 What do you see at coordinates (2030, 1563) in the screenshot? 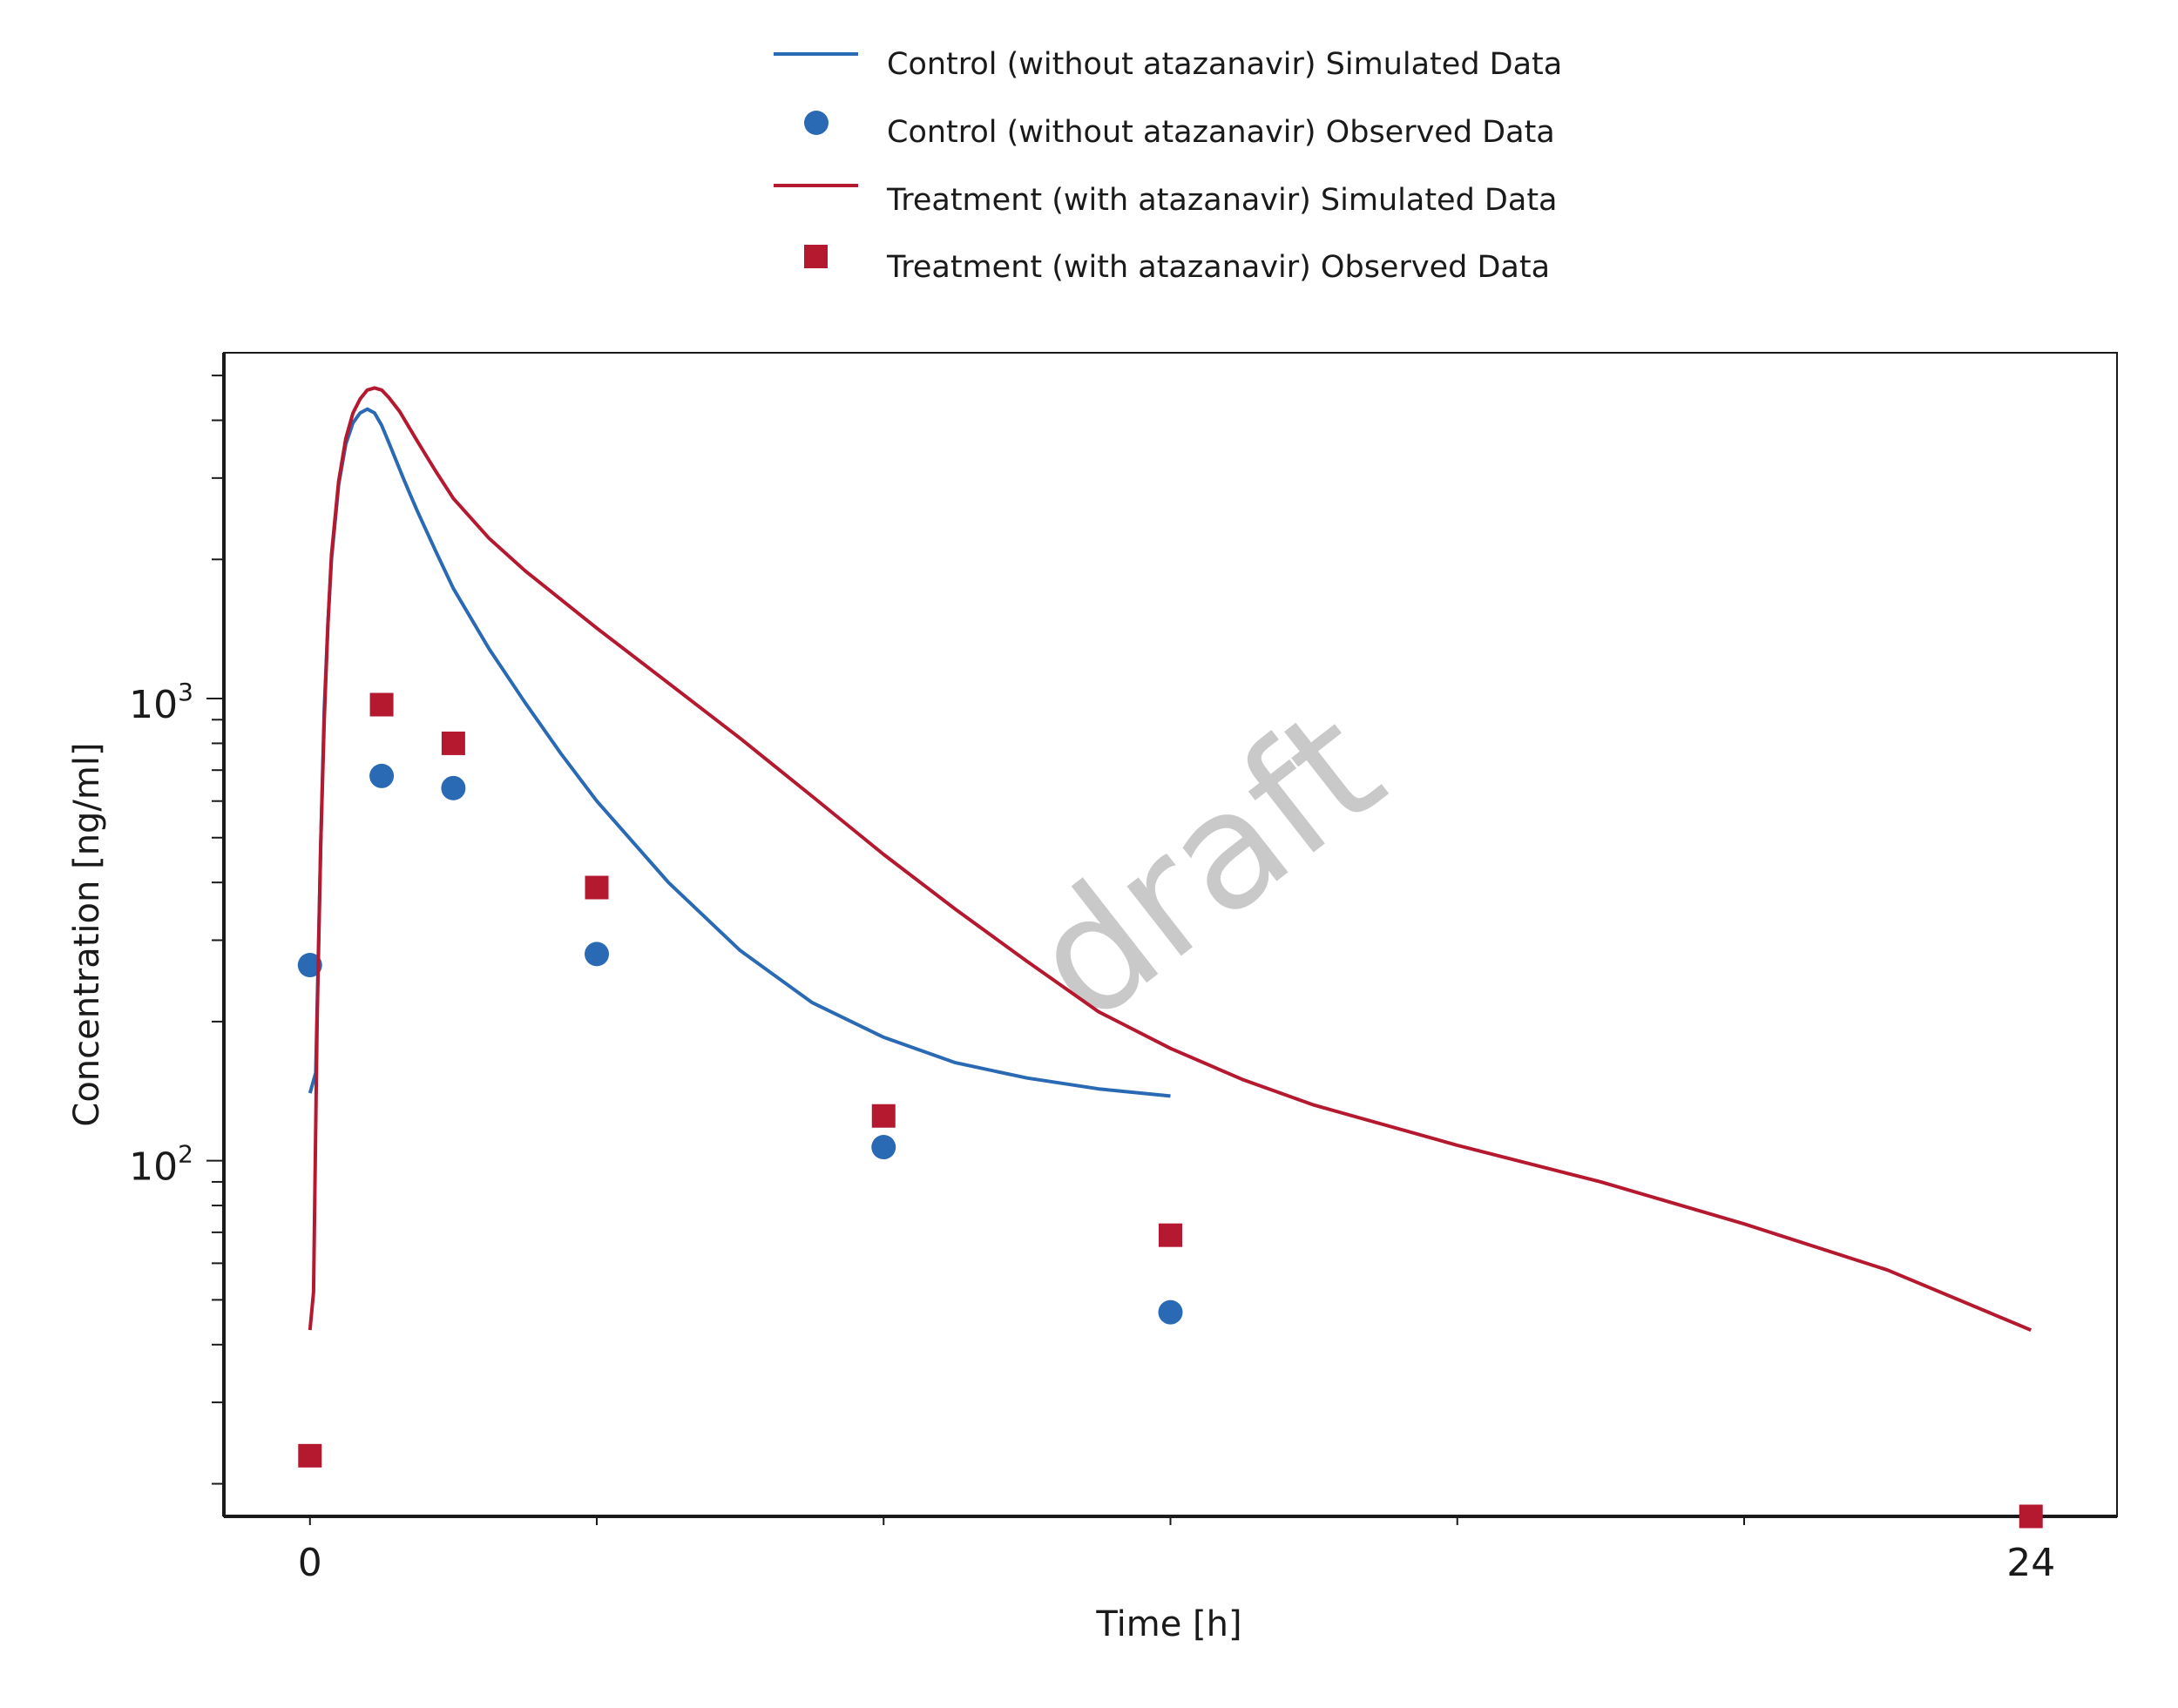
I see `x-tick-label: 24` at bounding box center [2030, 1563].